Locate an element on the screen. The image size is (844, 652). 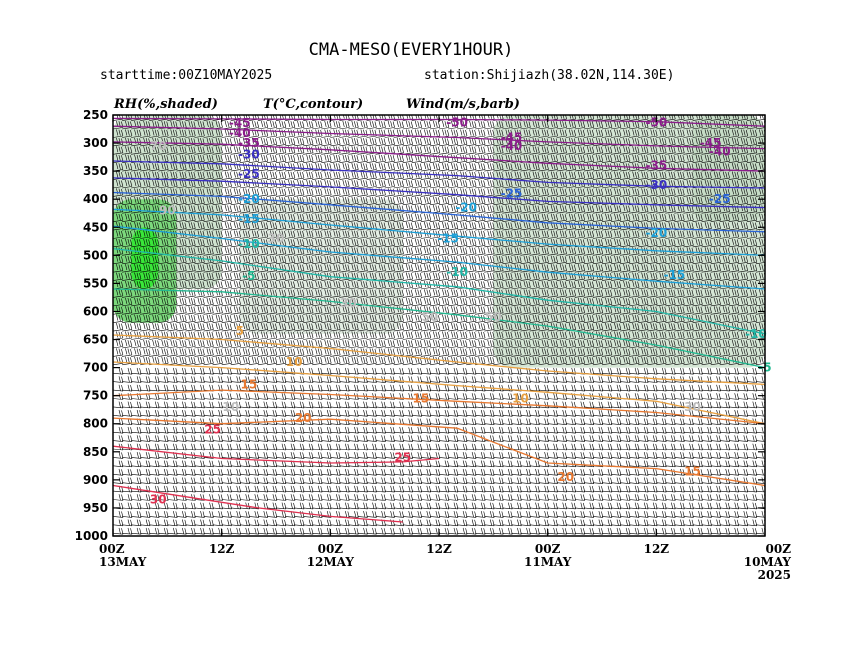
temperature-contour-label: -20 is located at coordinates (466, 208).